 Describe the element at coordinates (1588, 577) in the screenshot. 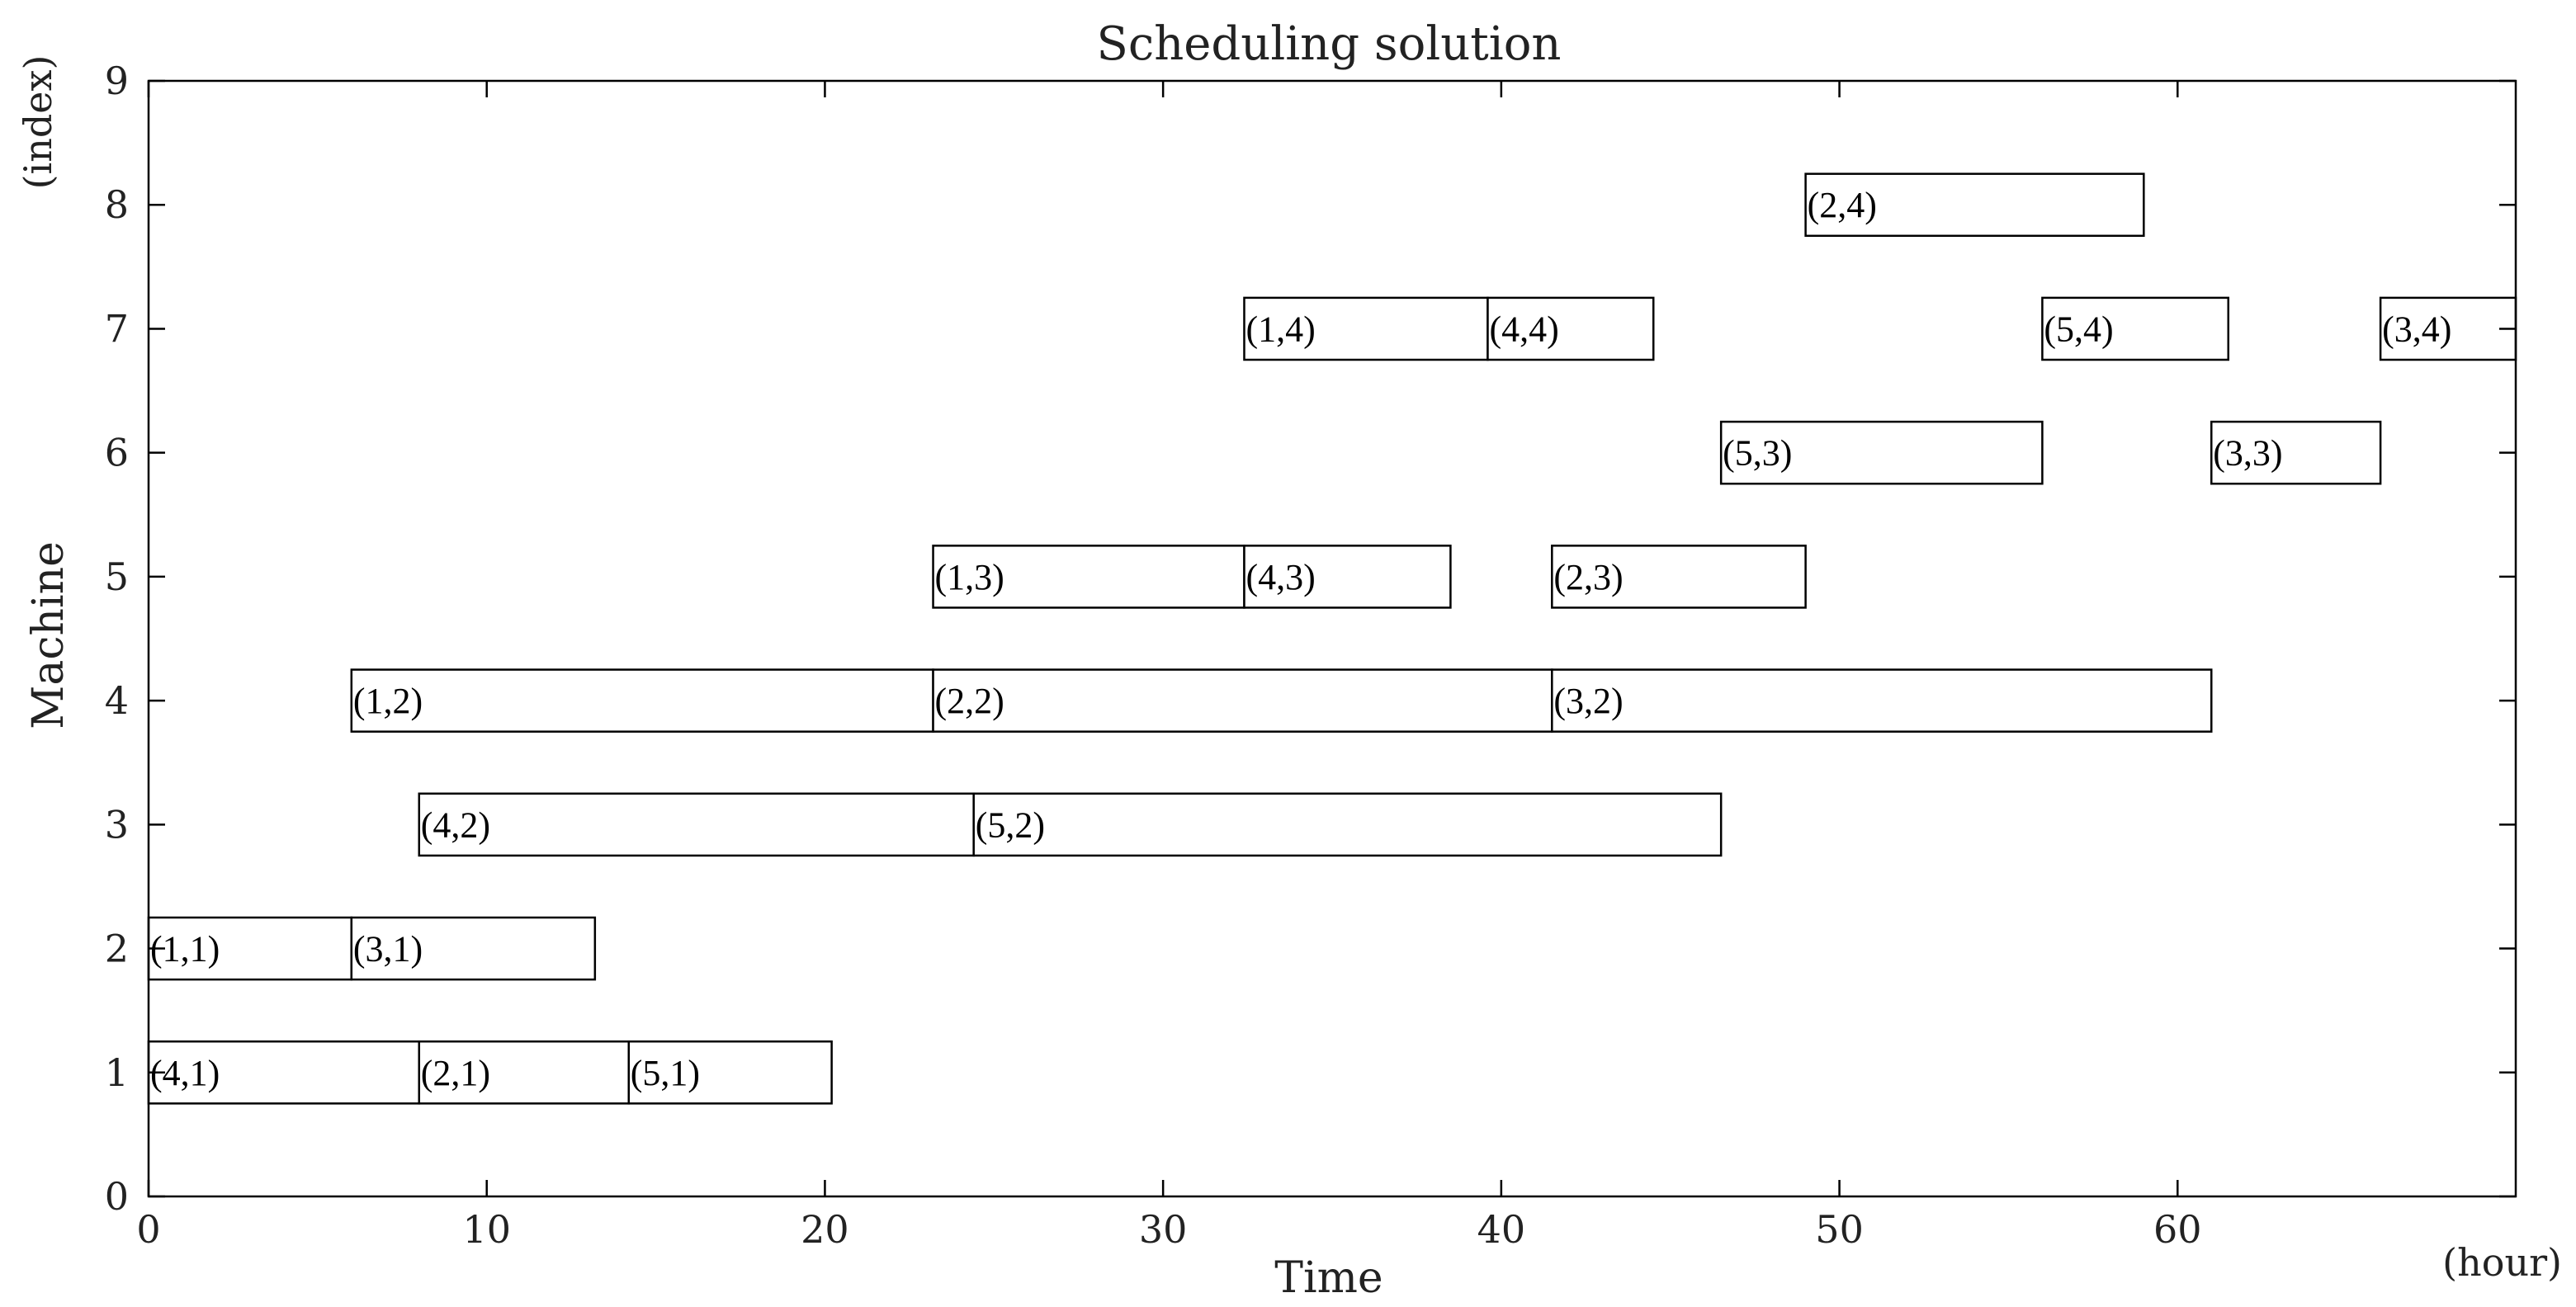

I see `task-label-12: (2,3)` at that location.